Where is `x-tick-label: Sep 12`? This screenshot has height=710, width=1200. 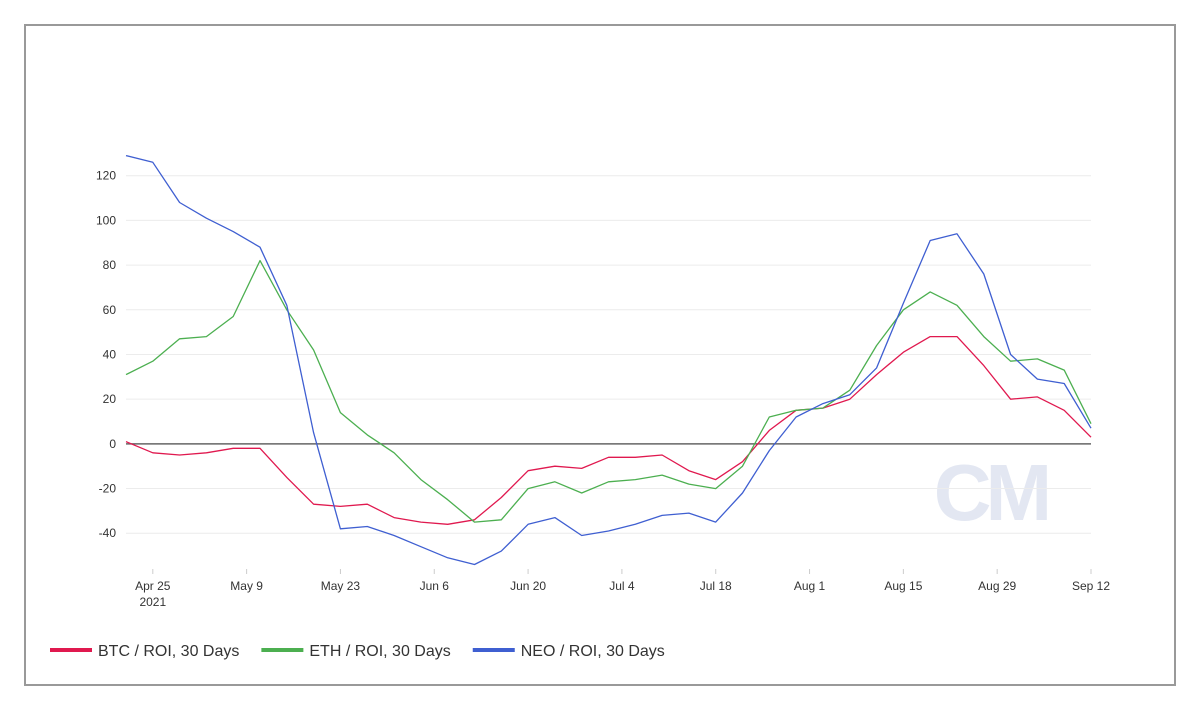 x-tick-label: Sep 12 is located at coordinates (1091, 586).